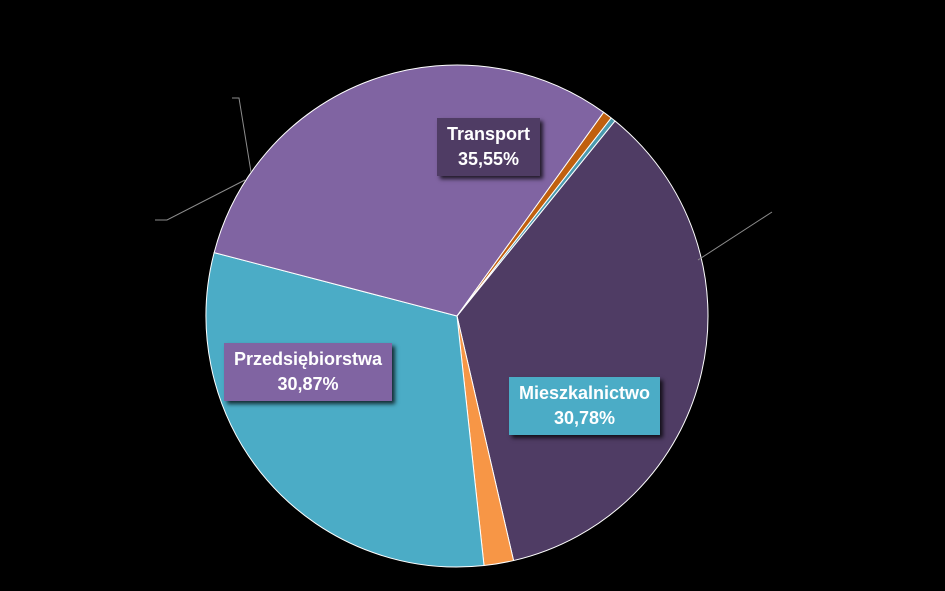 The image size is (945, 591). What do you see at coordinates (308, 384) in the screenshot?
I see `data-label-przedsiebiorstwa-value: 30,87%` at bounding box center [308, 384].